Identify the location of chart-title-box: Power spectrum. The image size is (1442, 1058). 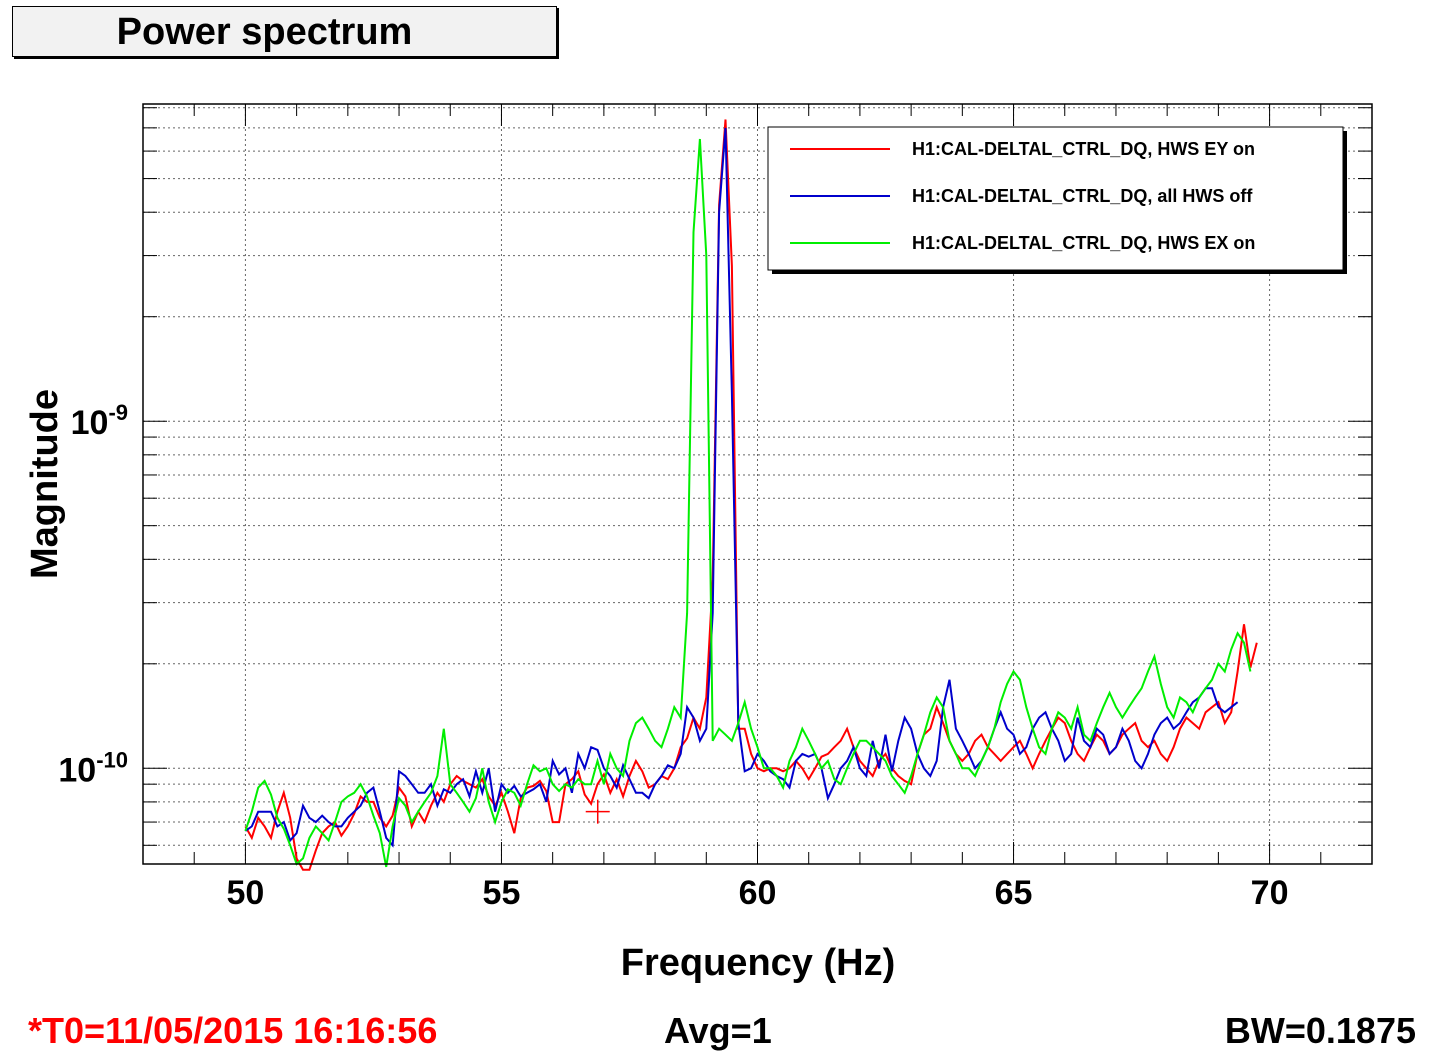
(284, 31).